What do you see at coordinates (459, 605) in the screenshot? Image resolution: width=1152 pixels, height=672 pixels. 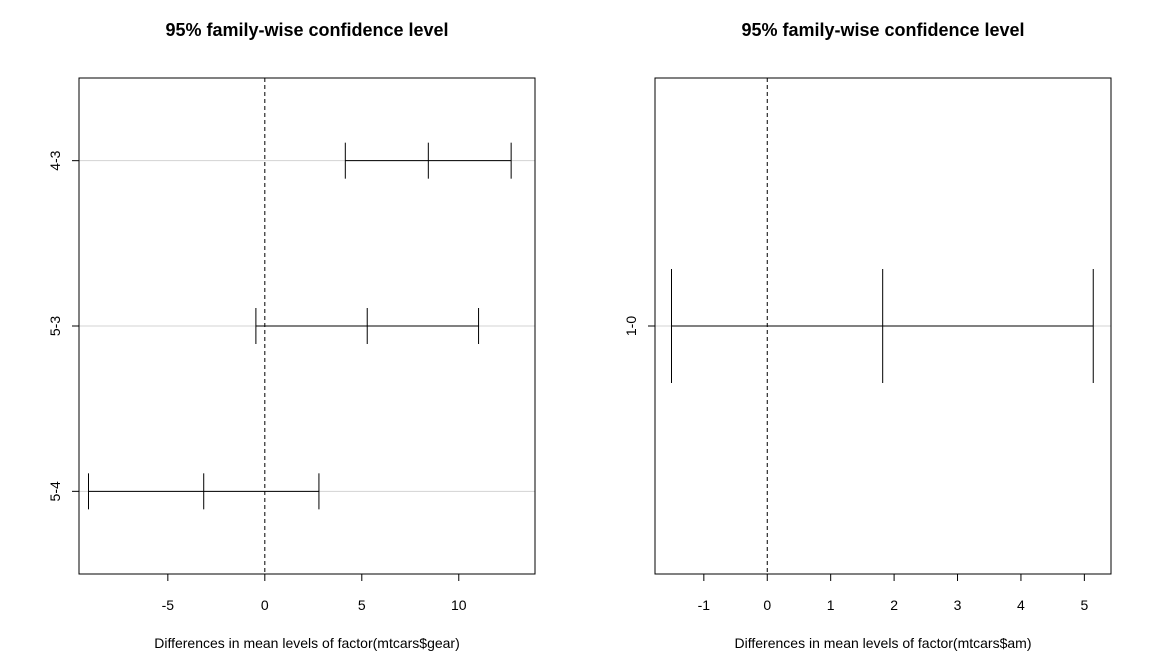 I see `x-tick-label: 10` at bounding box center [459, 605].